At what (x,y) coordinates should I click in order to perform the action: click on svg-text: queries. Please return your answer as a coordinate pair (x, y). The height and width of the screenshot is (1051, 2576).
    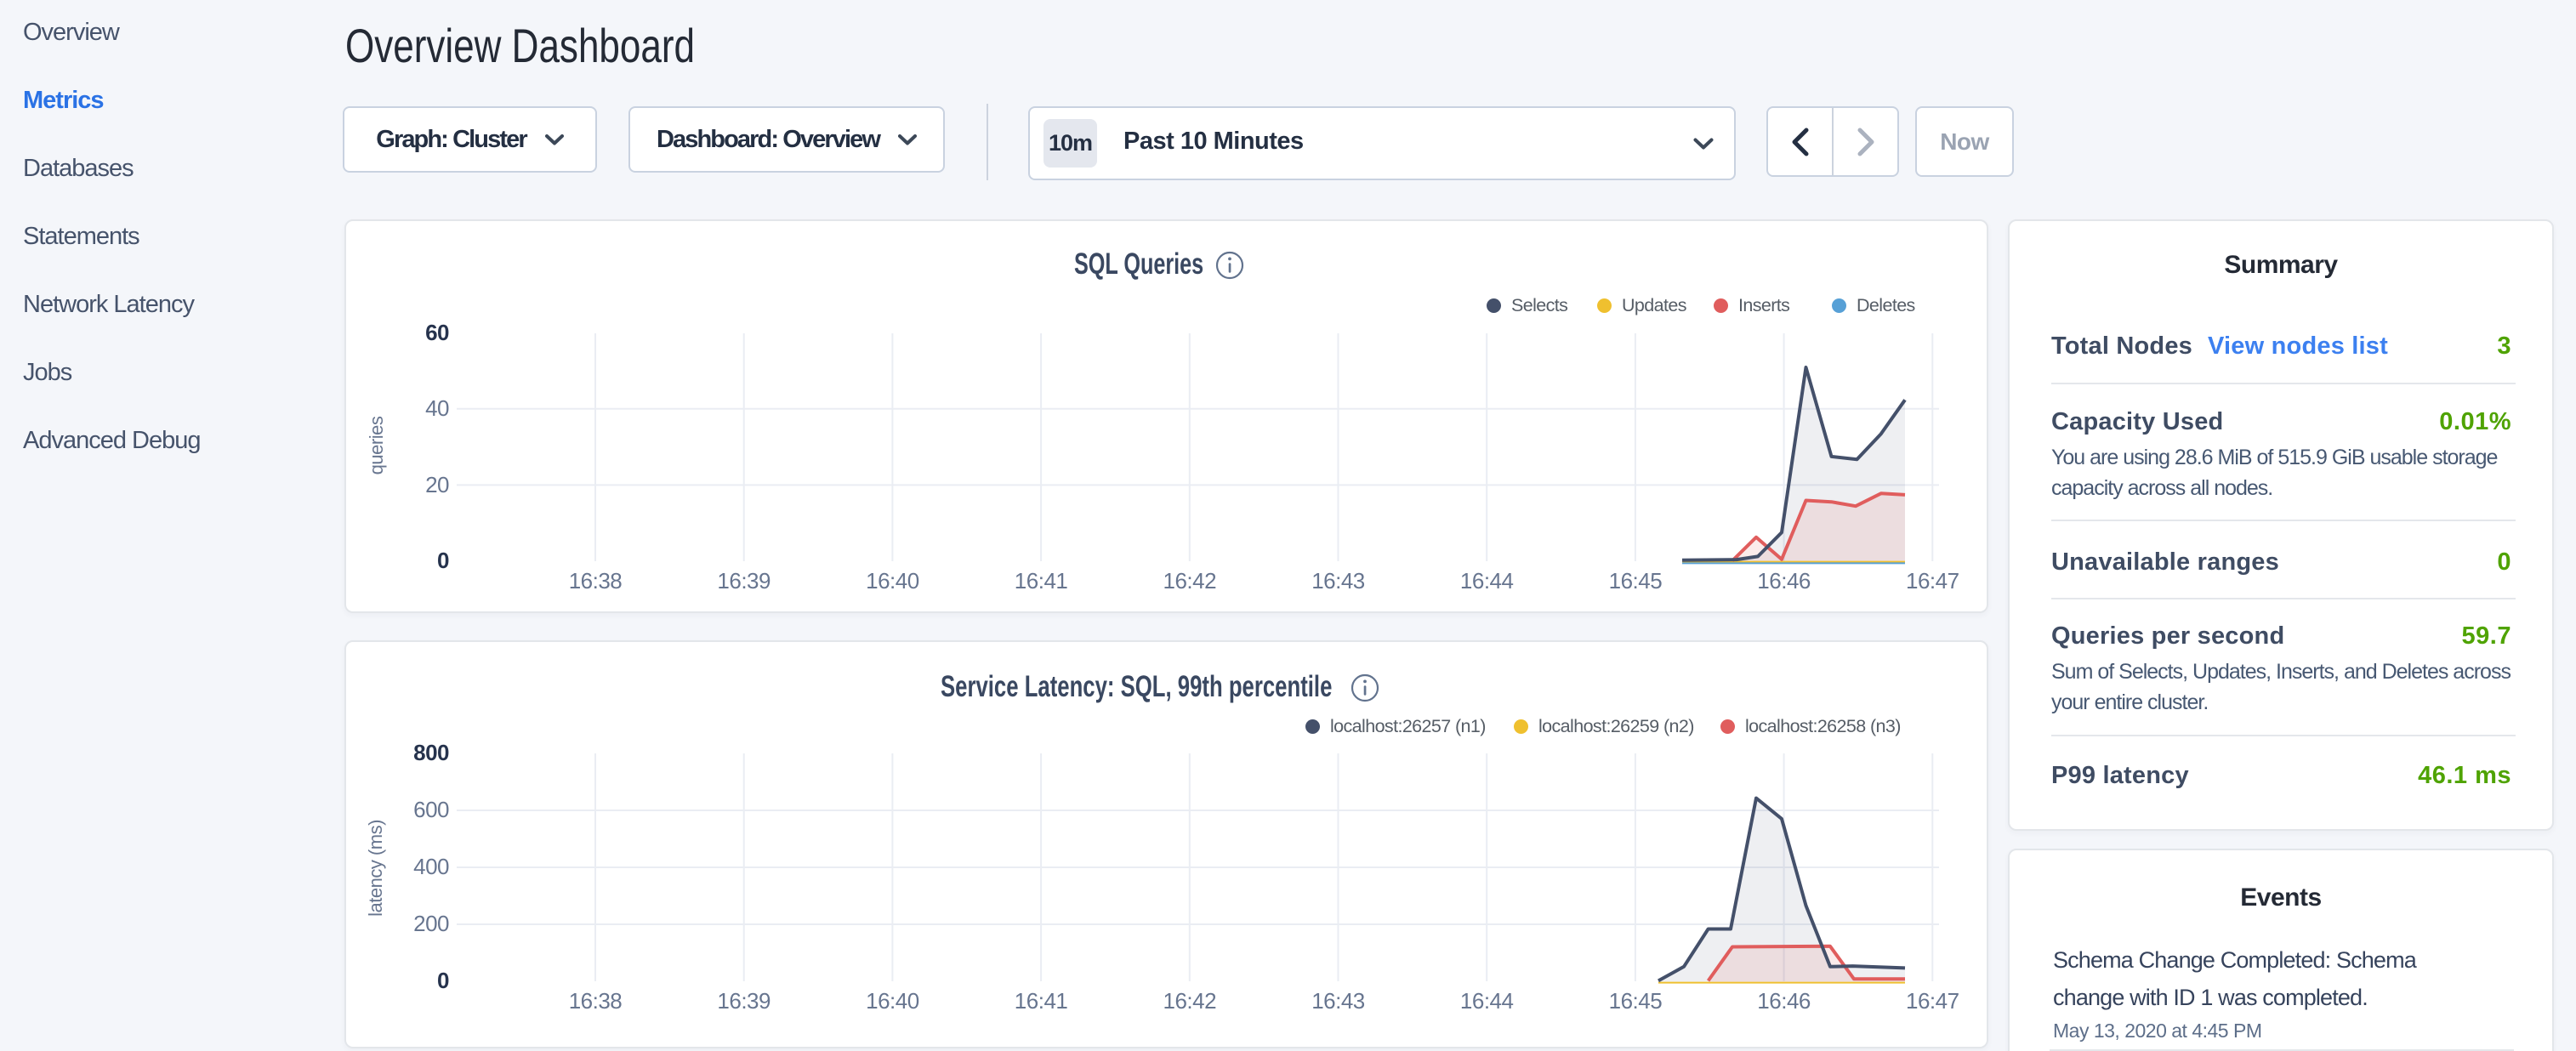
    Looking at the image, I should click on (376, 445).